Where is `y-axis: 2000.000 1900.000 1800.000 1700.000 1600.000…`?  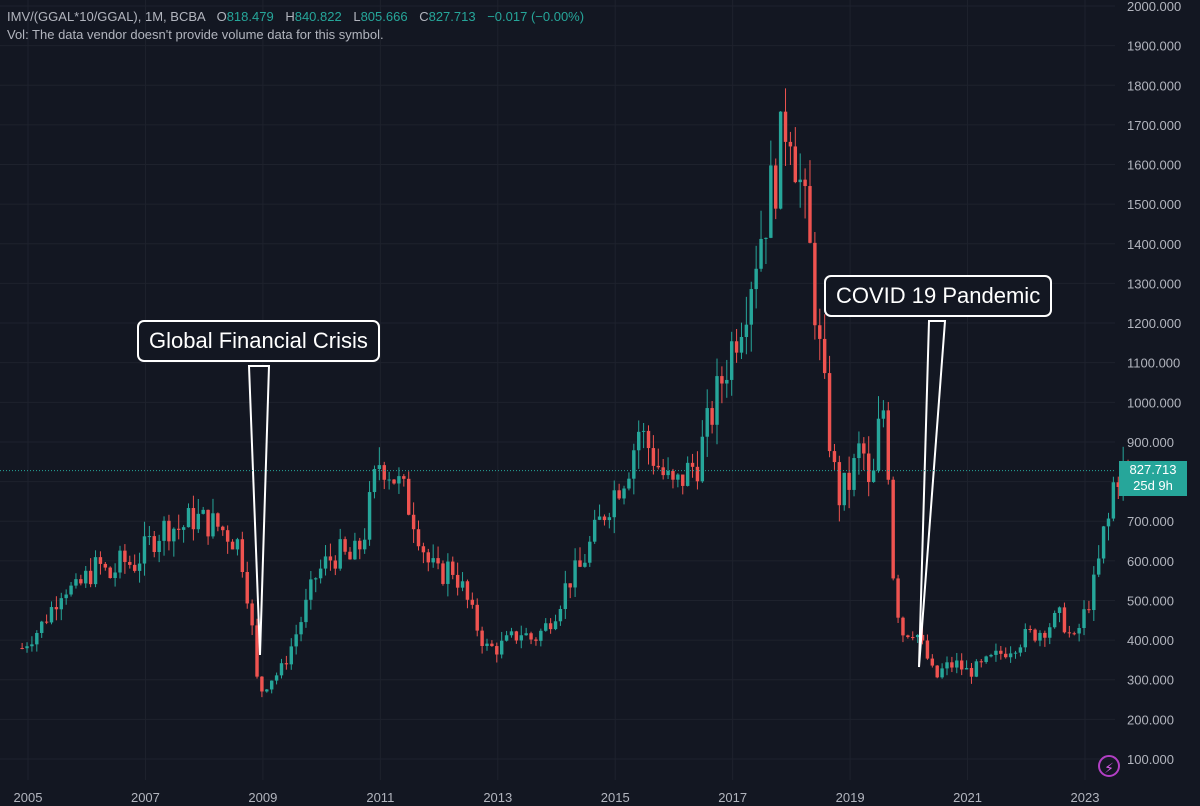
y-axis: 2000.000 1900.000 1800.000 1700.000 1600.000… is located at coordinates (1154, 383).